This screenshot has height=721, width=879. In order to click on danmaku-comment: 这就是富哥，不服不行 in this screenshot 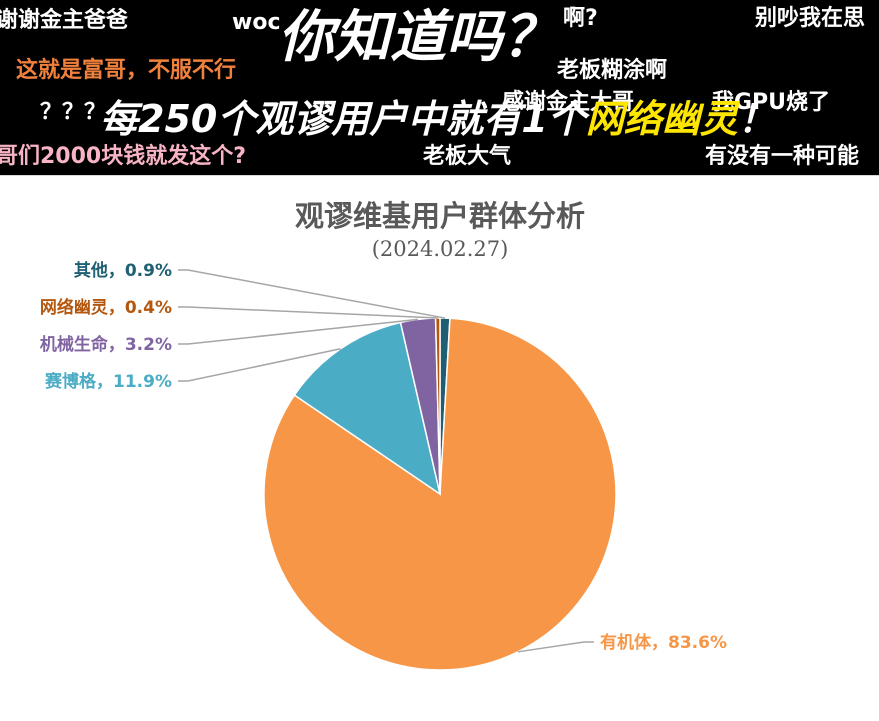, I will do `click(126, 70)`.